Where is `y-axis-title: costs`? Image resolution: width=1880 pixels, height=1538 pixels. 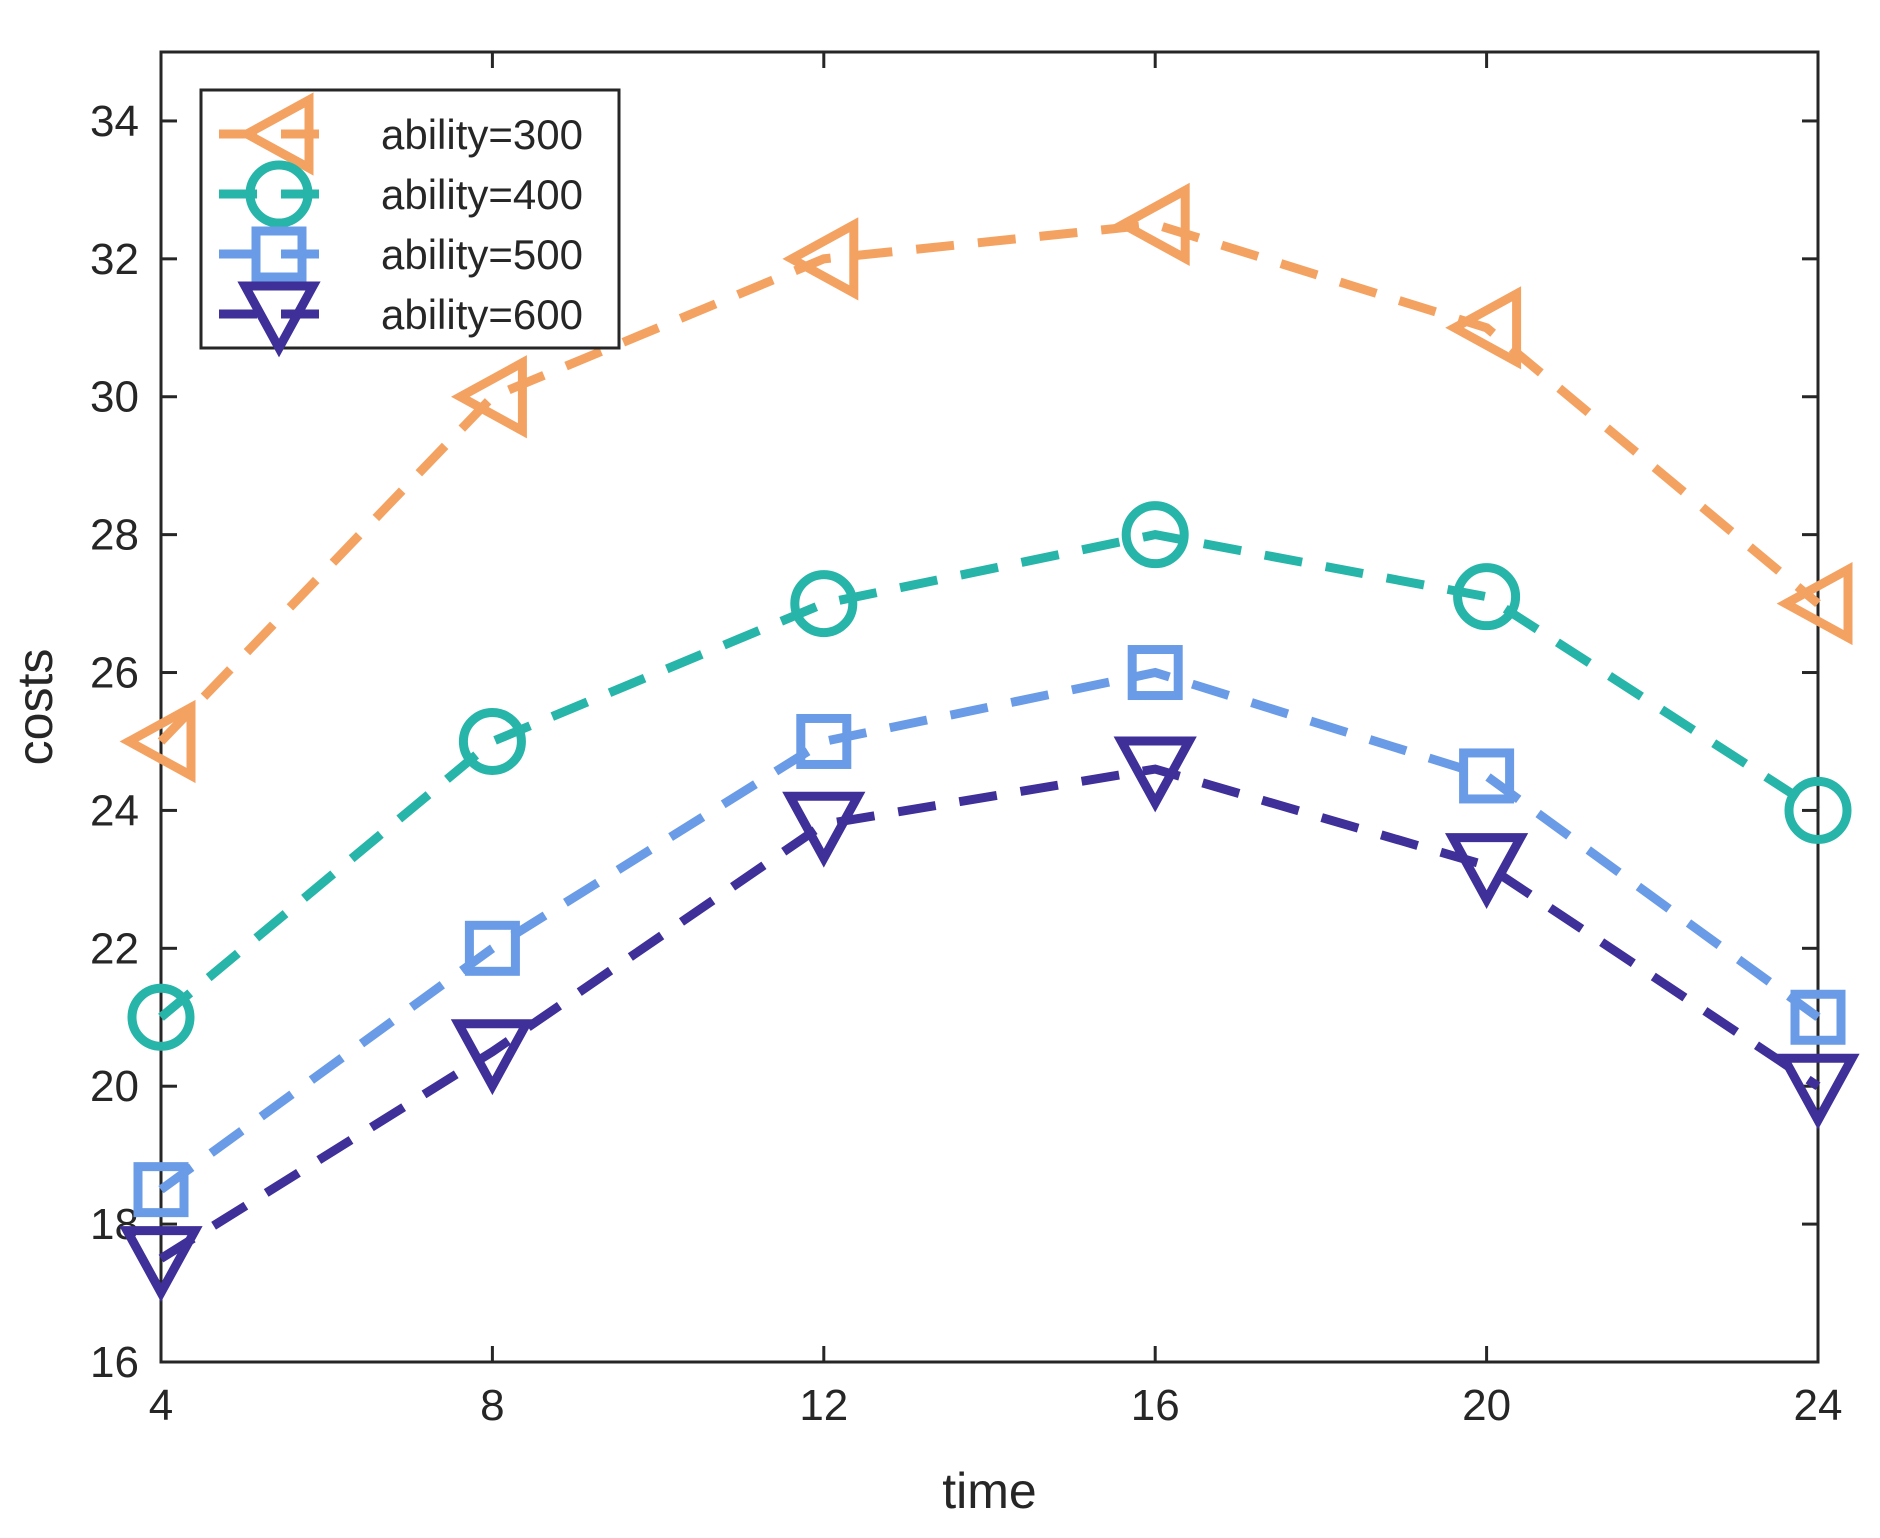 y-axis-title: costs is located at coordinates (35, 707).